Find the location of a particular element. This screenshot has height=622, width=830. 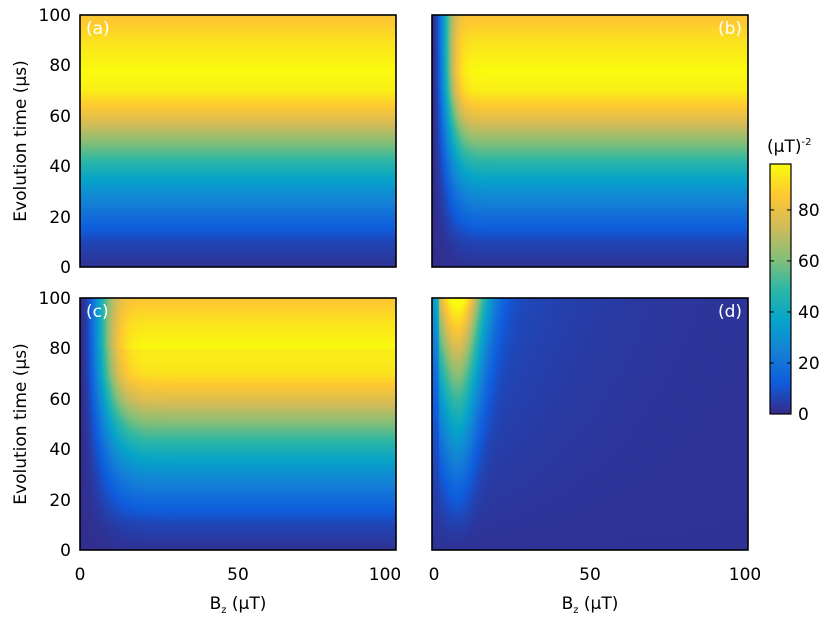

colorbar: (μT)-2 0 20 40 60 80 is located at coordinates (793, 281).